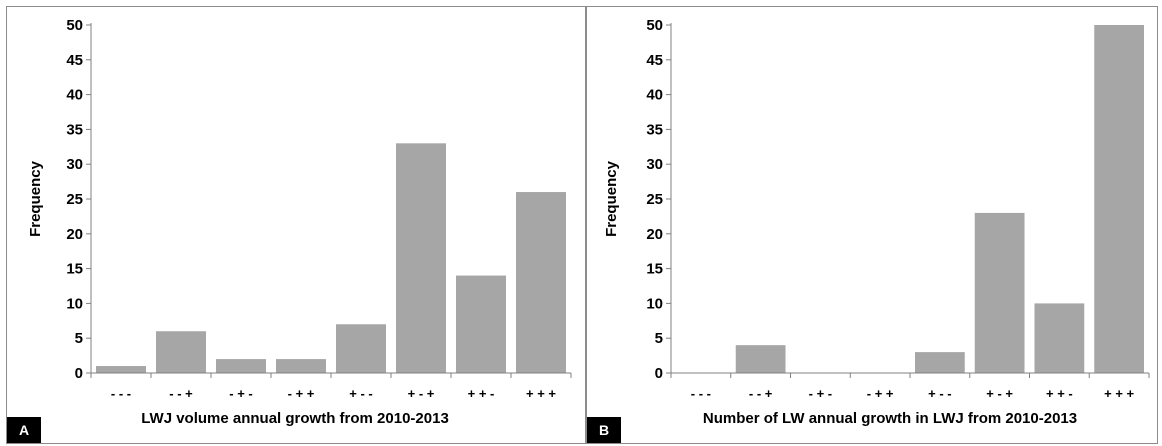 The image size is (1162, 446). Describe the element at coordinates (24, 430) in the screenshot. I see `panel-label-a: A` at that location.